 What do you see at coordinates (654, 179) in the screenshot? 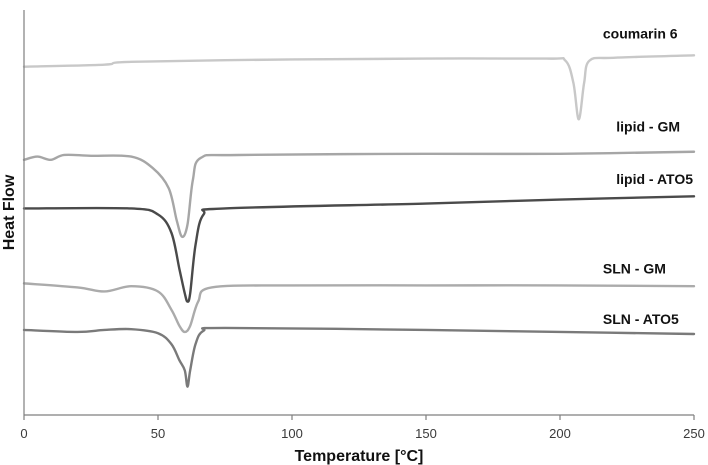
I see `series-label-2: lipid - ATO5` at bounding box center [654, 179].